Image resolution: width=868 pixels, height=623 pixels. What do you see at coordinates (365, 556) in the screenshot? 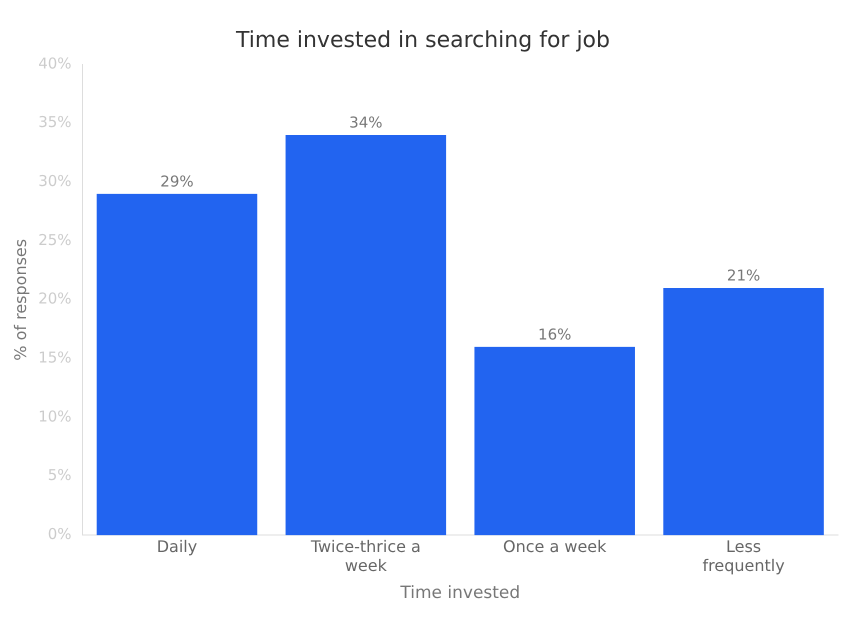
I see `x-tick-label: Twice-thrice a week` at bounding box center [365, 556].